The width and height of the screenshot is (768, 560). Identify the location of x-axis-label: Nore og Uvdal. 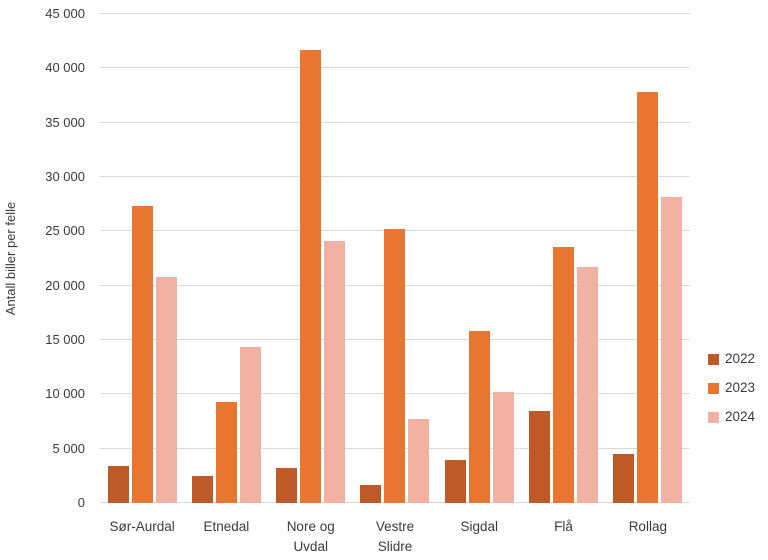
(310, 536).